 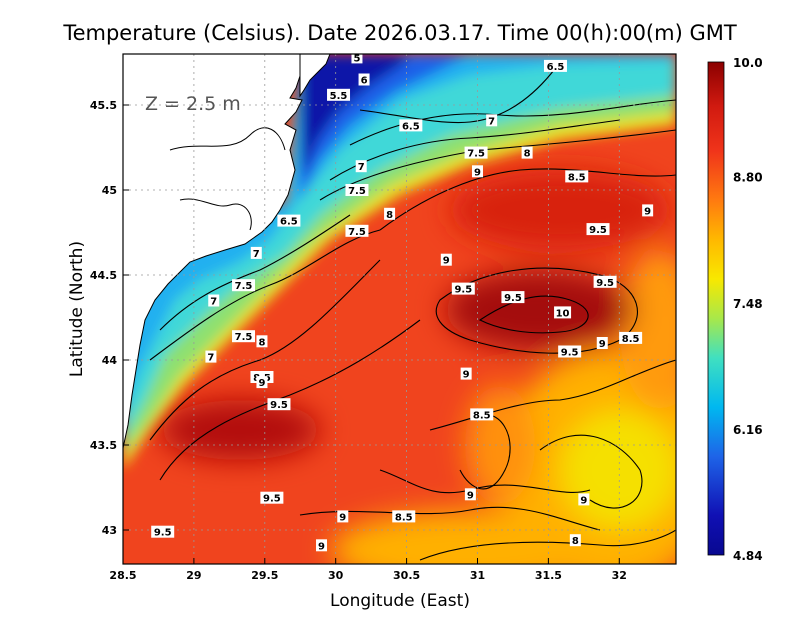 I want to click on contour-8p5-coast, so click(x=265, y=350).